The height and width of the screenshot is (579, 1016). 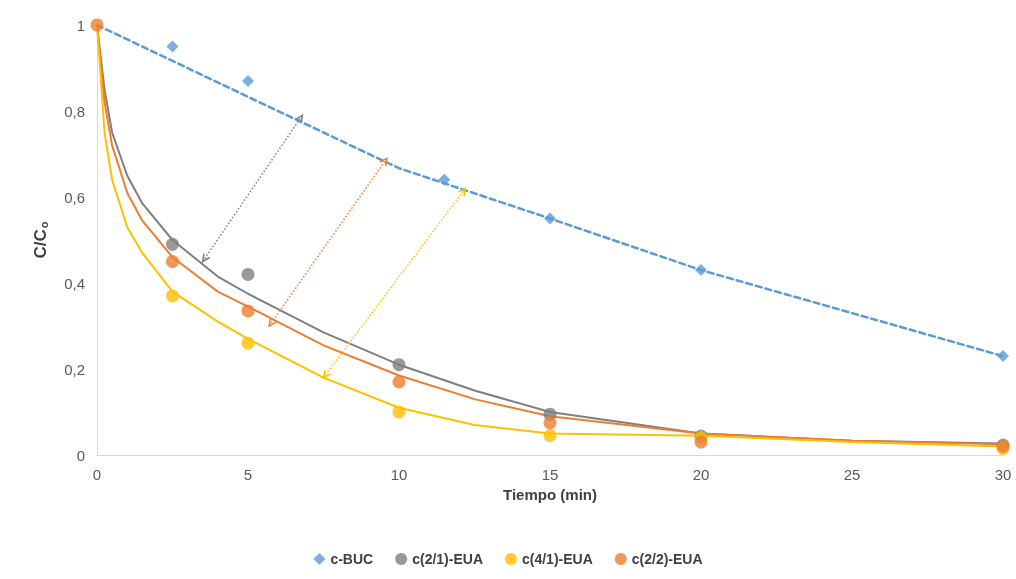 I want to click on x-axis-title: Tiempo (min), so click(x=550, y=494).